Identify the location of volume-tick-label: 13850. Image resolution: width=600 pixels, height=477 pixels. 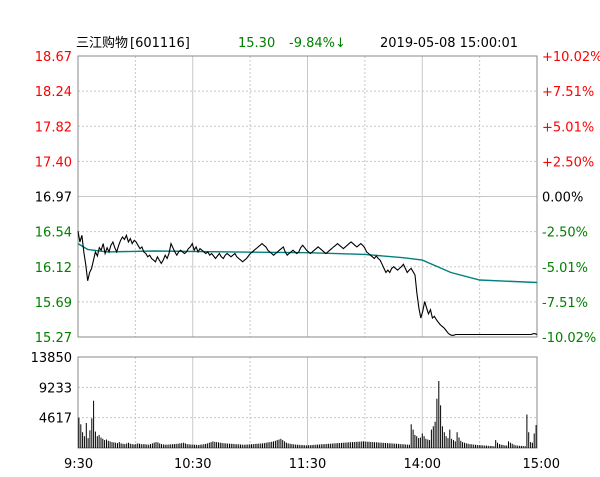
(51, 358).